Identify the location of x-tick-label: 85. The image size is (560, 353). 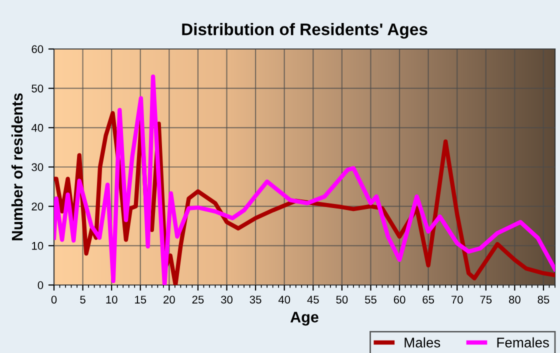
(544, 300).